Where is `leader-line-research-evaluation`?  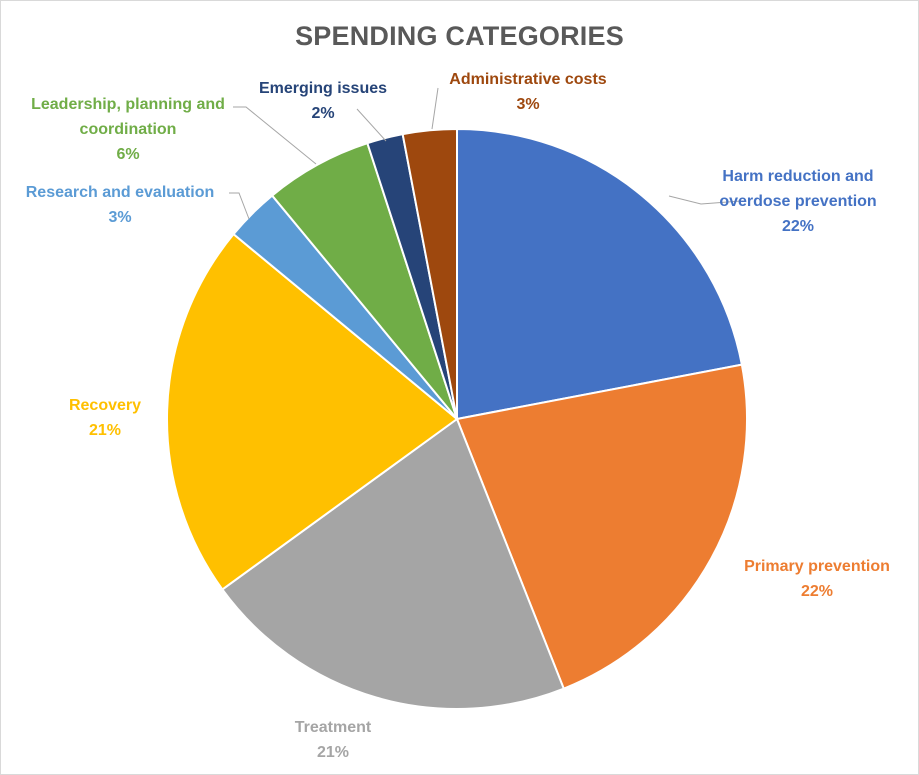 leader-line-research-evaluation is located at coordinates (239, 206).